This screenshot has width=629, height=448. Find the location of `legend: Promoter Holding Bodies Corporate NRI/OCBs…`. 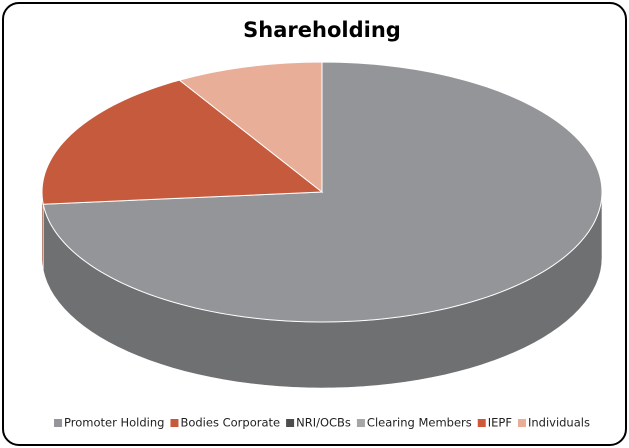

legend: Promoter Holding Bodies Corporate NRI/OCBs… is located at coordinates (322, 423).